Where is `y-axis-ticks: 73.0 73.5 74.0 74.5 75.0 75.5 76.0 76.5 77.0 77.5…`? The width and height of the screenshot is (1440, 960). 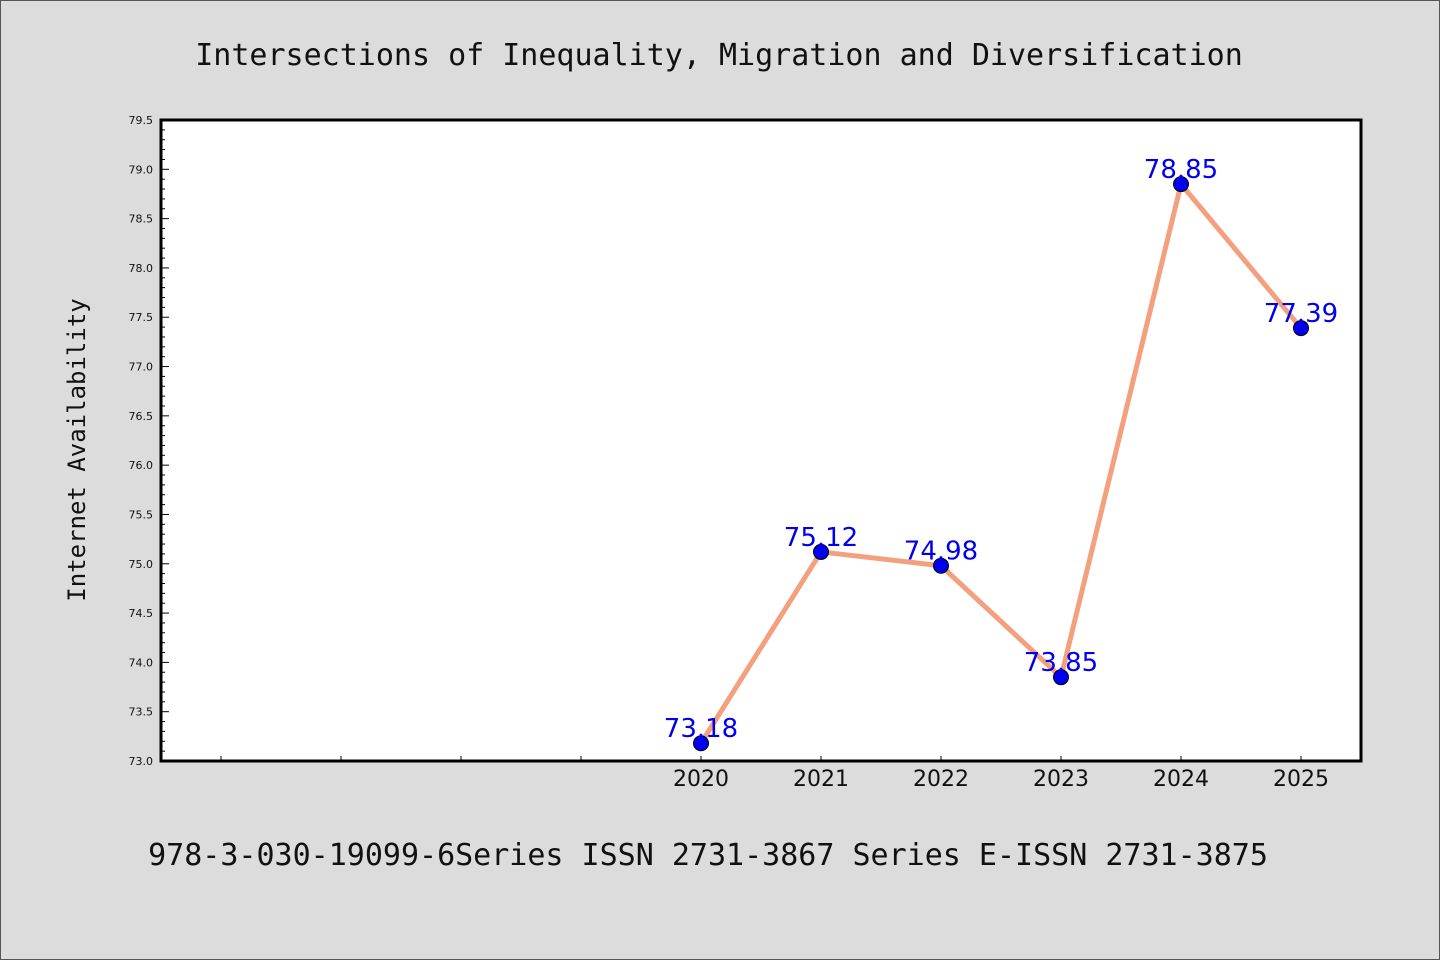 y-axis-ticks: 73.0 73.5 74.0 74.5 75.0 75.5 76.0 76.5 77.0 77.5… is located at coordinates (149, 441).